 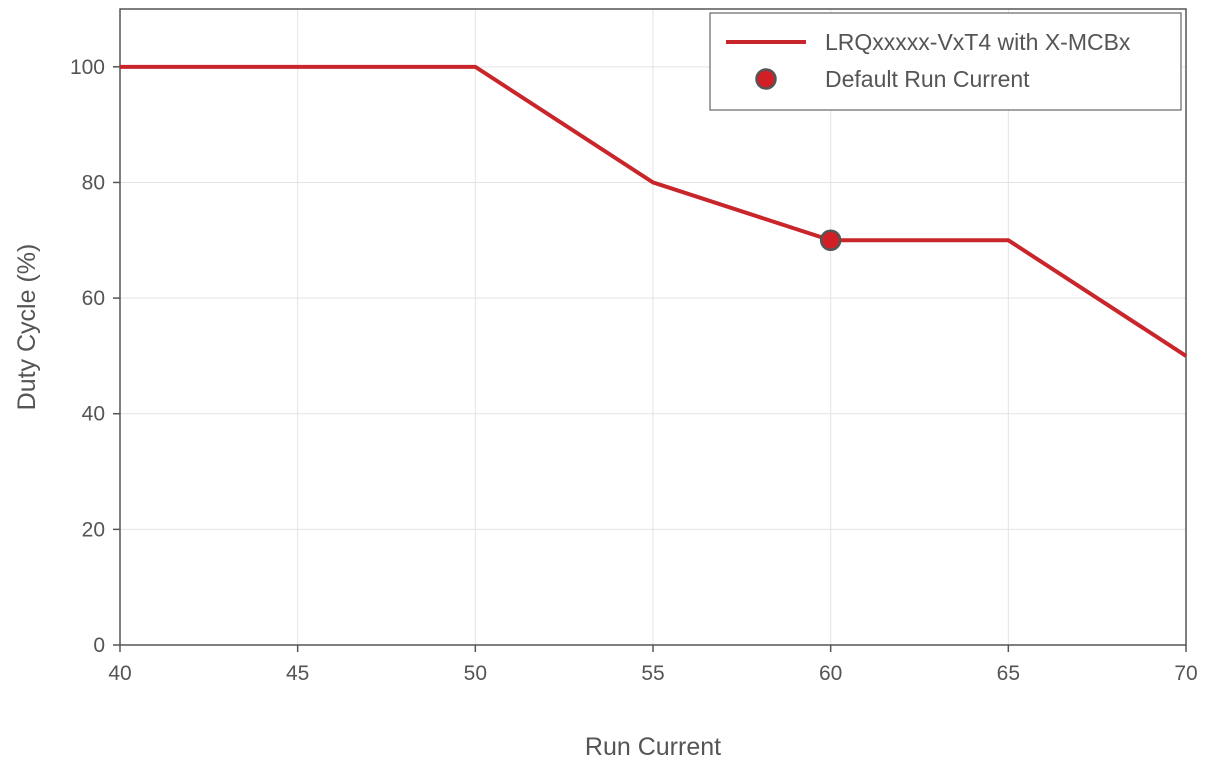 What do you see at coordinates (93, 414) in the screenshot?
I see `y-tick-label: 40` at bounding box center [93, 414].